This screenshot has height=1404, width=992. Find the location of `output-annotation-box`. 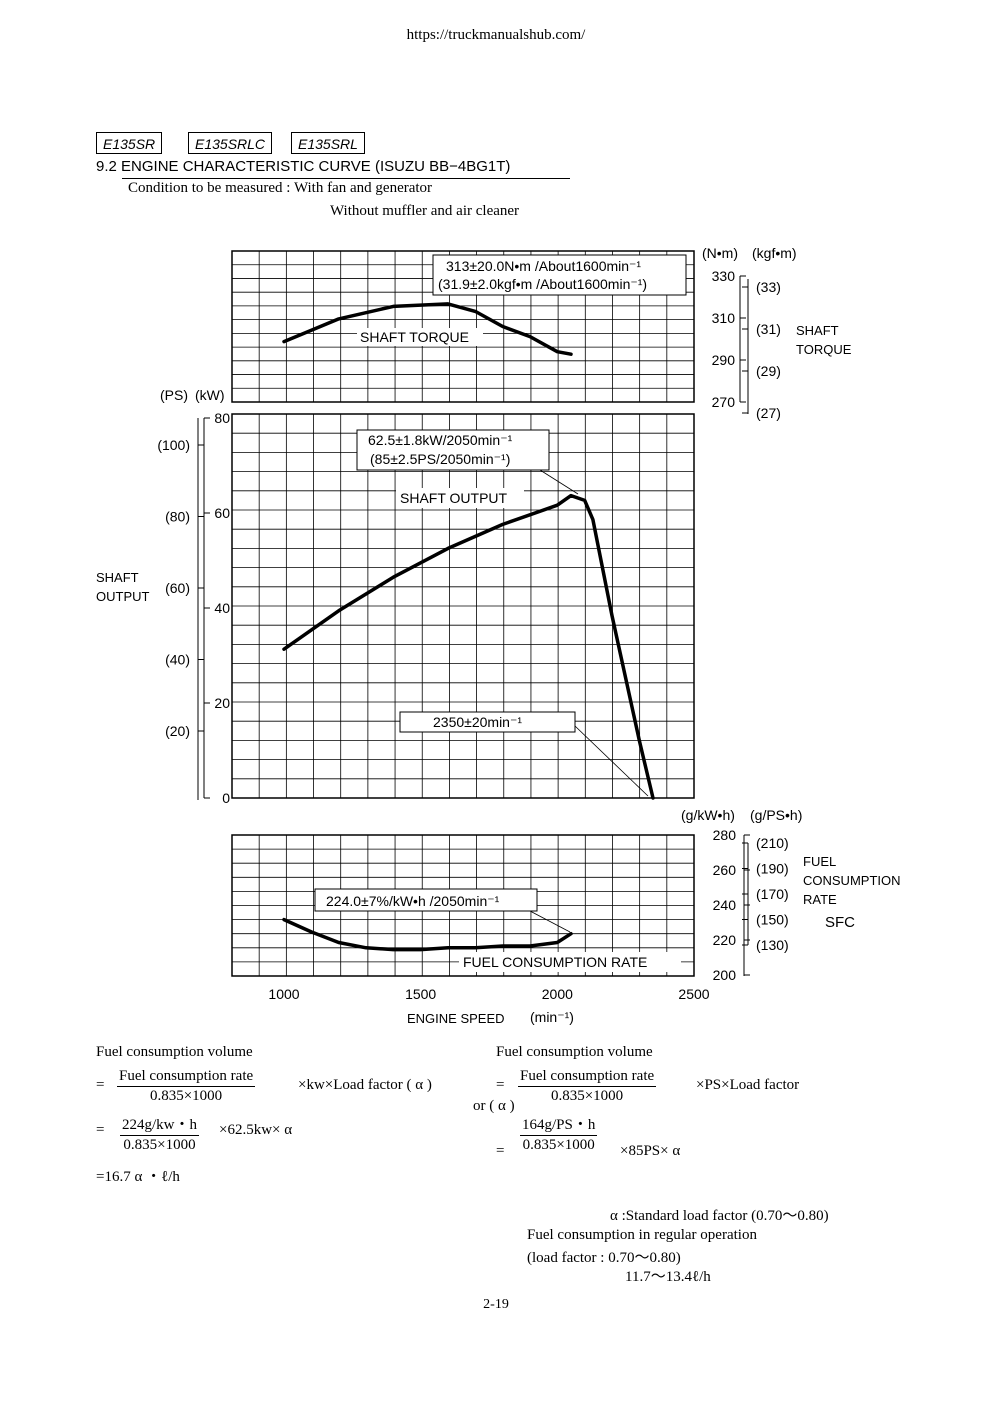

output-annotation-box is located at coordinates (453, 450).